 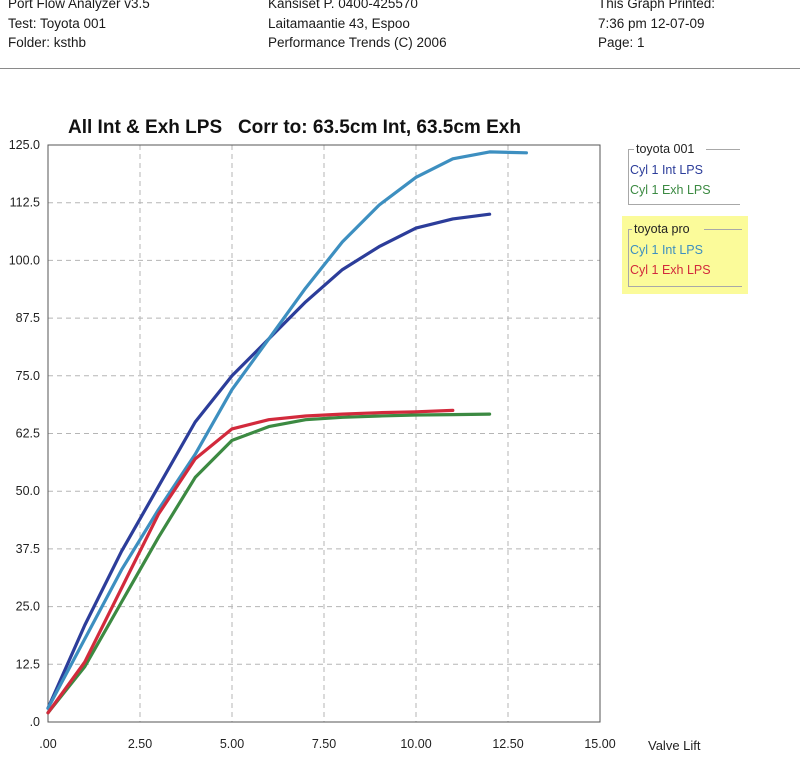 I want to click on x-tick-label: 12.50, so click(x=507, y=744).